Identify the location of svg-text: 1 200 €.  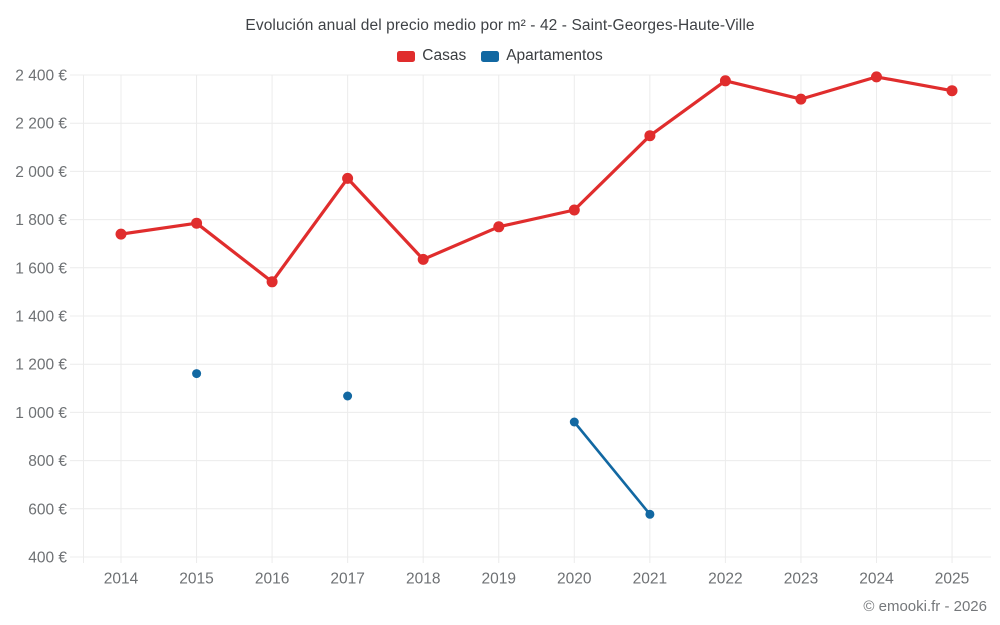
(41, 365).